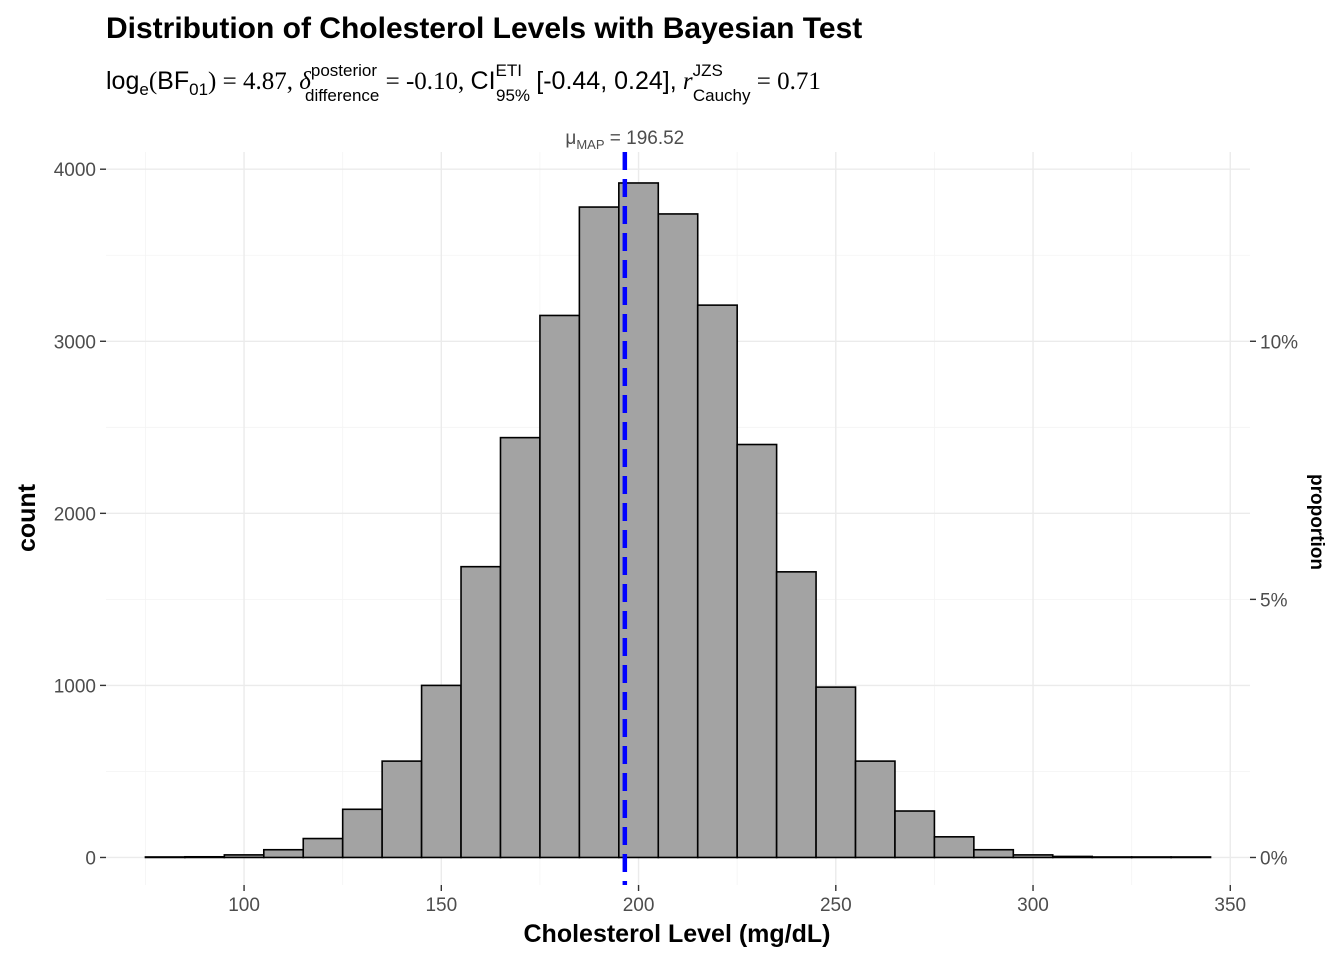 The width and height of the screenshot is (1344, 960). What do you see at coordinates (75, 342) in the screenshot?
I see `y-tick-label: 3000` at bounding box center [75, 342].